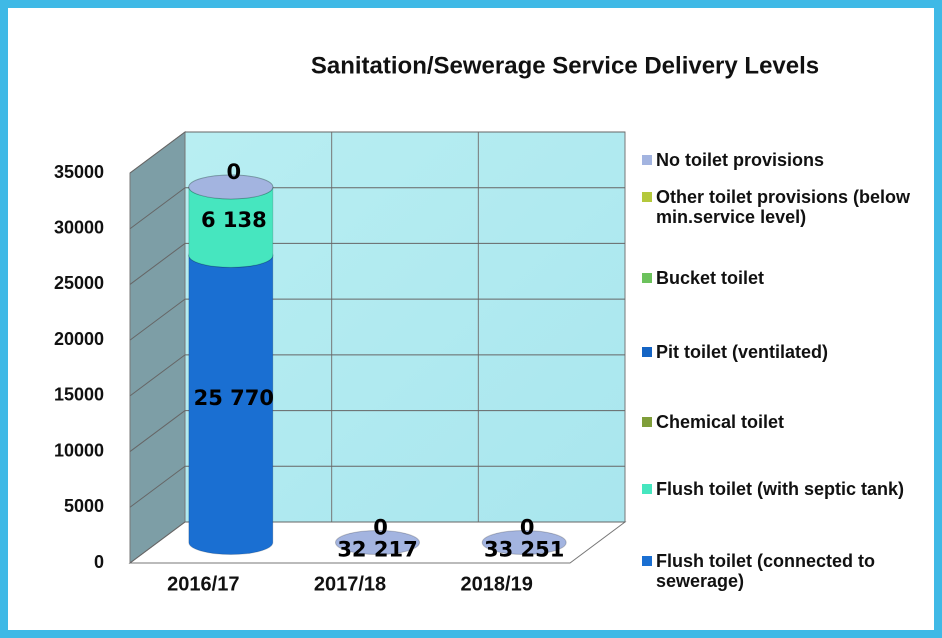 This screenshot has width=942, height=638. Describe the element at coordinates (84, 506) in the screenshot. I see `y-tick-label: 5000` at that location.